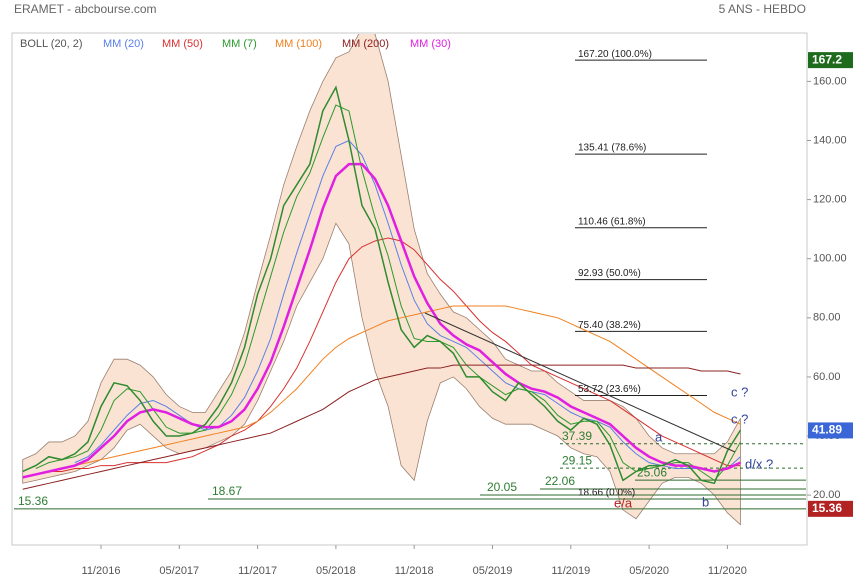  What do you see at coordinates (830, 140) in the screenshot?
I see `y-tick-label: 140.00` at bounding box center [830, 140].